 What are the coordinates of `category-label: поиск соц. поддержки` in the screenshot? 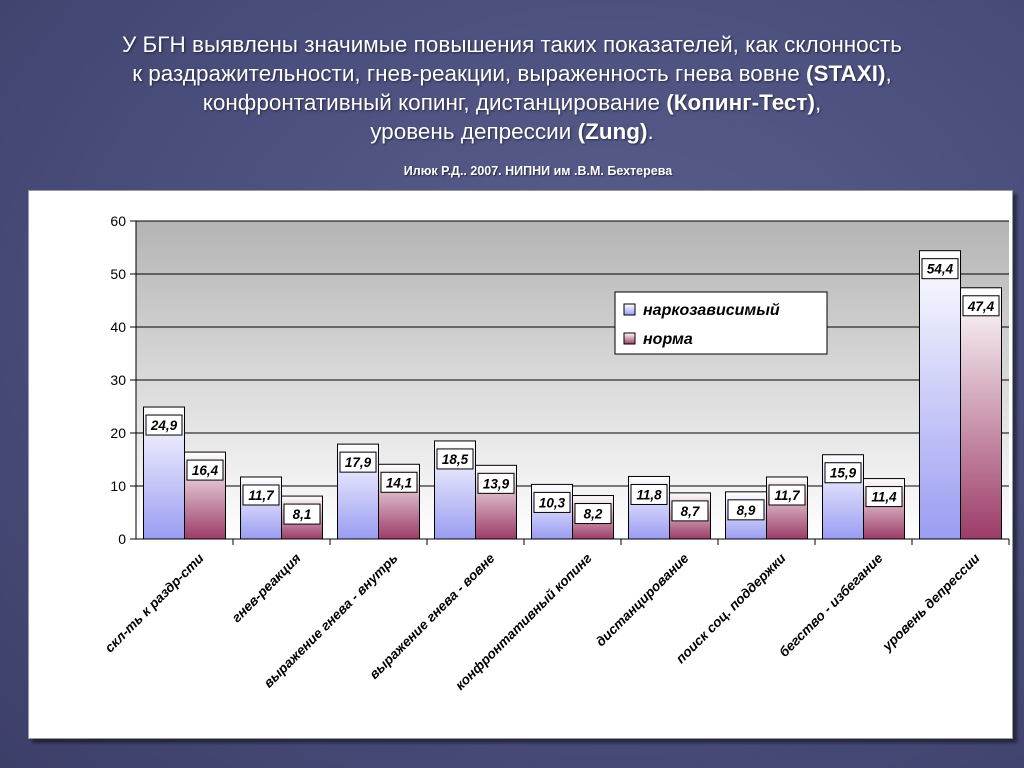 It's located at (731, 608).